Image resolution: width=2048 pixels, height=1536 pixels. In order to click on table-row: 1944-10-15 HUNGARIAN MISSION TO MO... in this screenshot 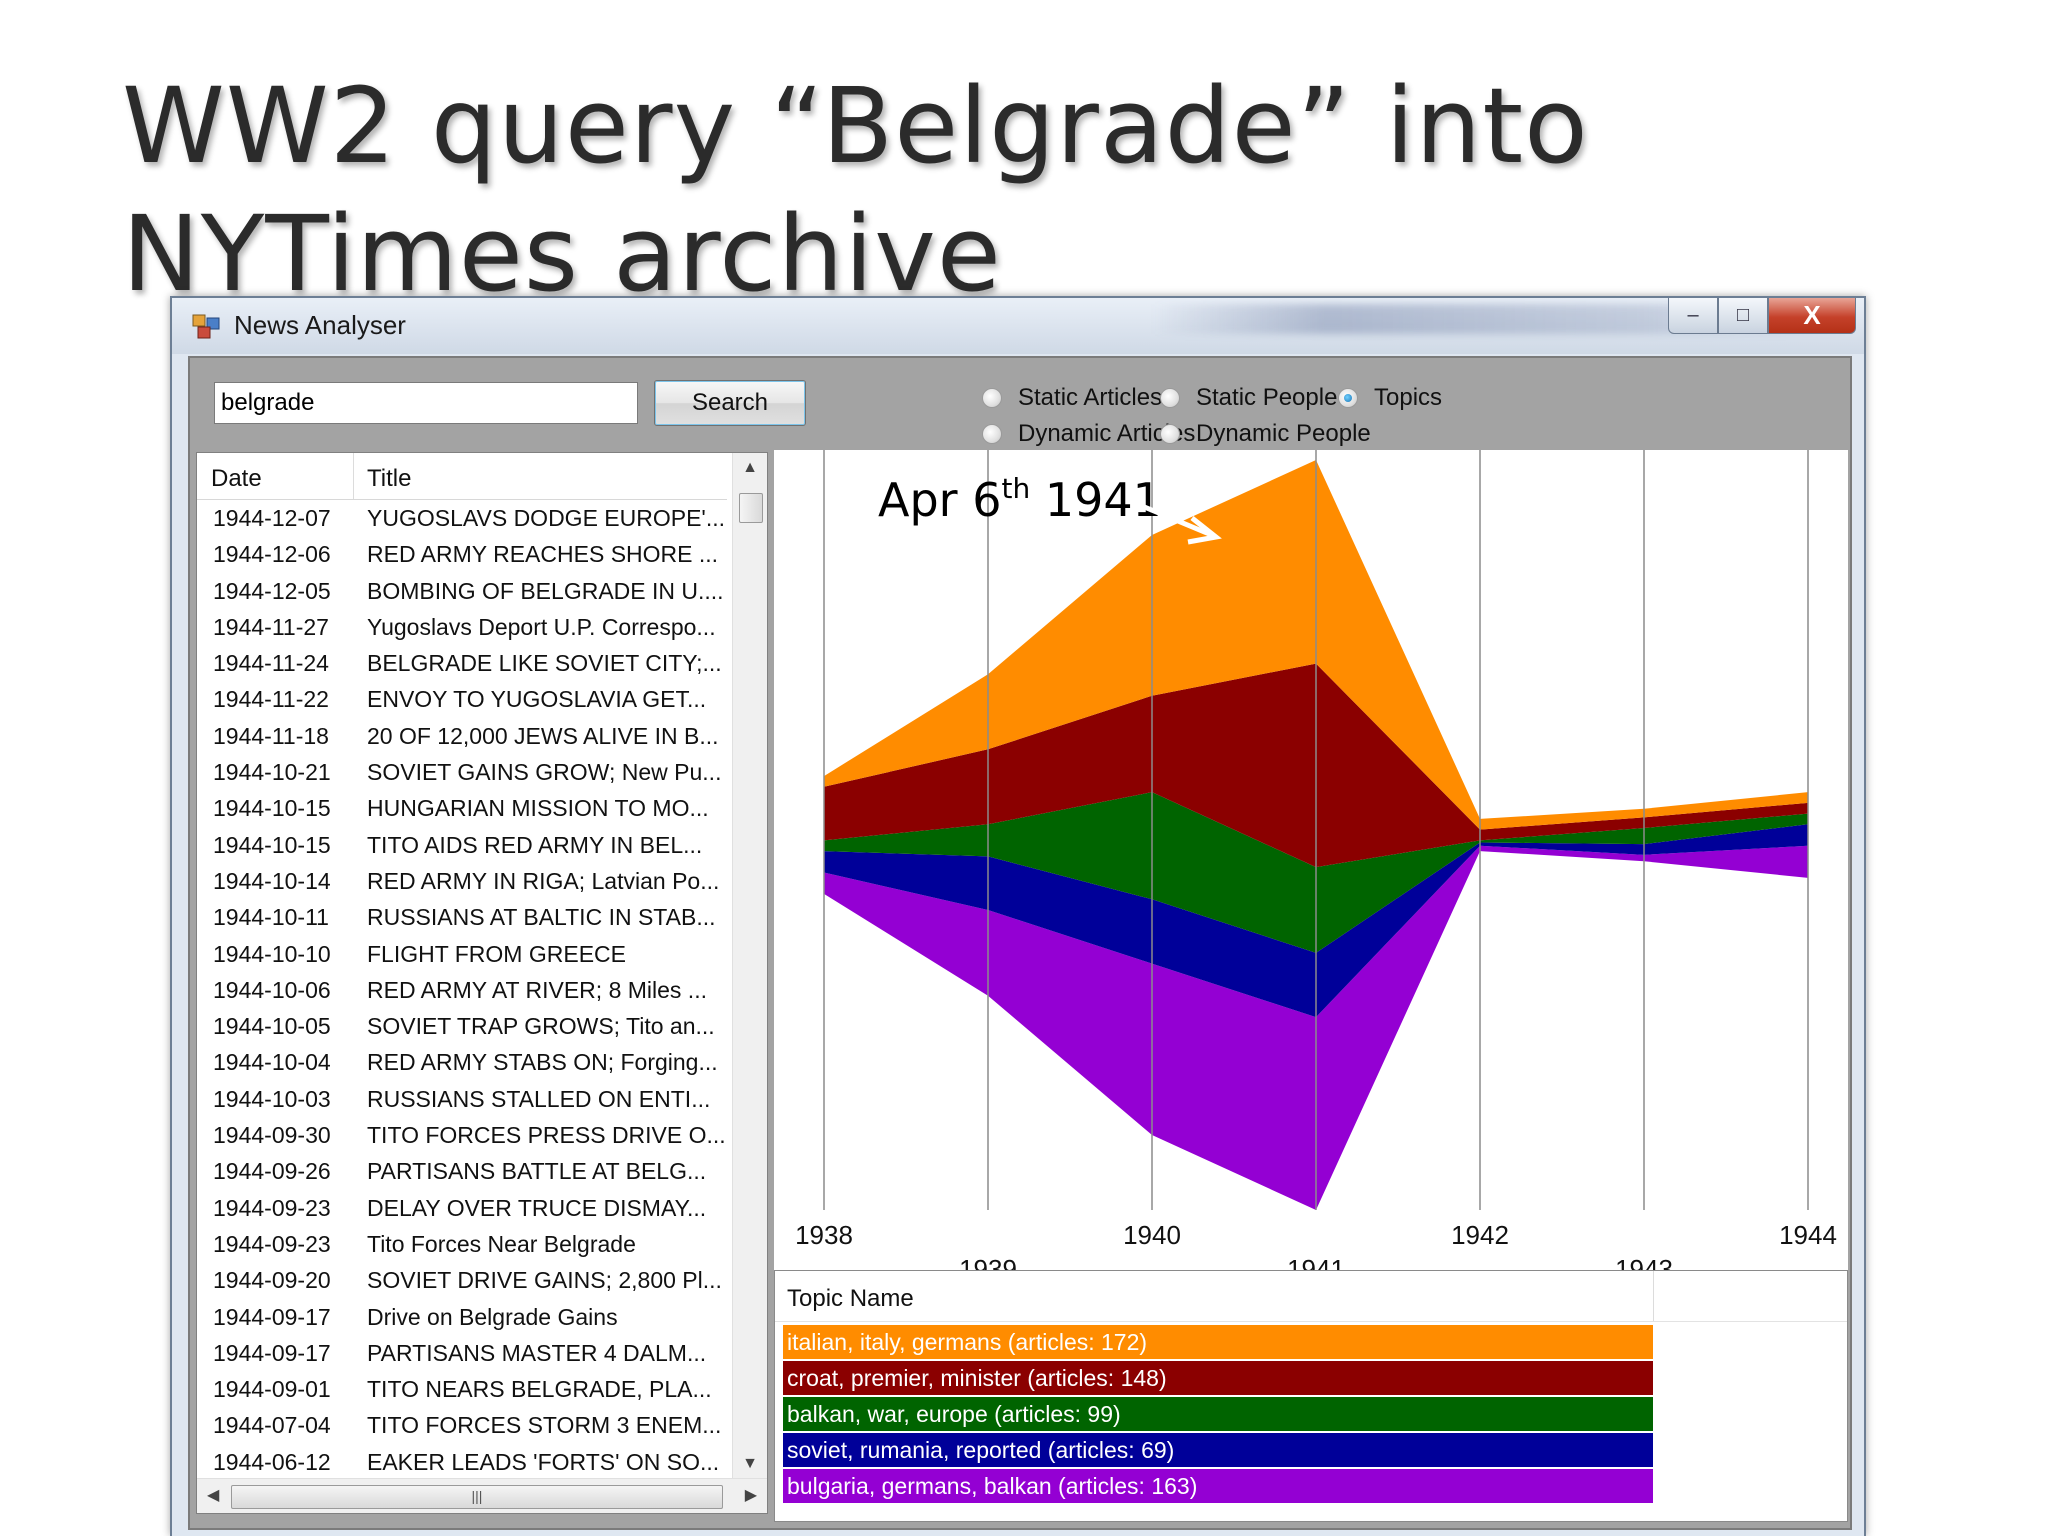, I will do `click(462, 807)`.